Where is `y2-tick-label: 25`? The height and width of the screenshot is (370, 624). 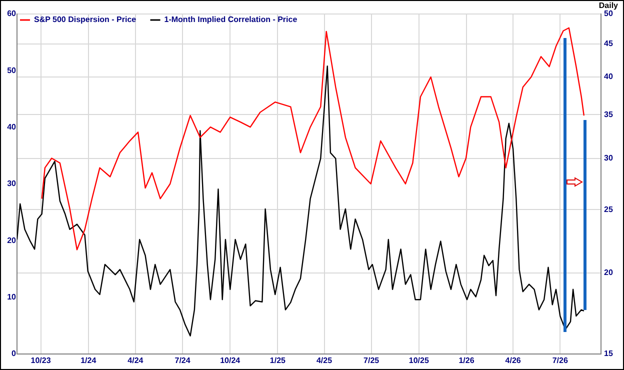
y2-tick-label: 25 is located at coordinates (609, 209).